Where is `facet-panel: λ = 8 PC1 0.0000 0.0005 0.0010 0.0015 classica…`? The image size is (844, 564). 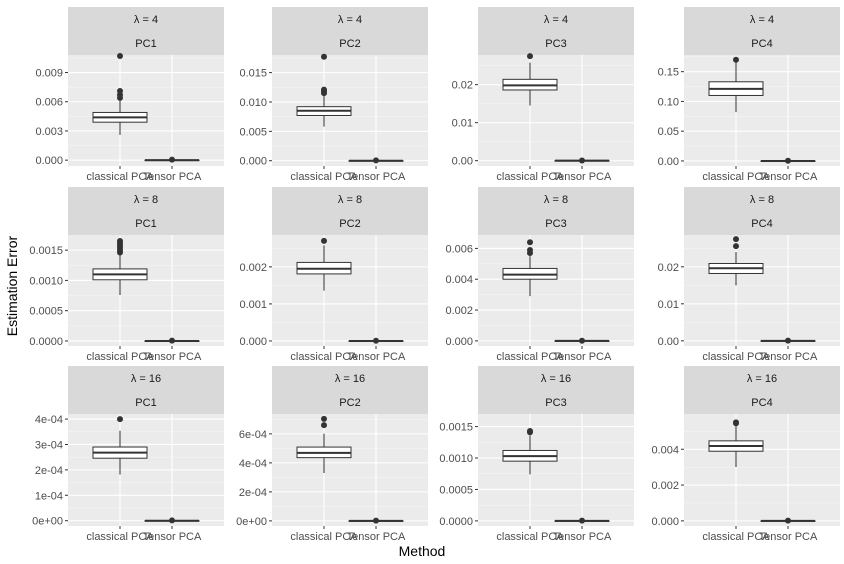 facet-panel: λ = 8 PC1 0.0000 0.0005 0.0010 0.0015 classica… is located at coordinates (126, 275).